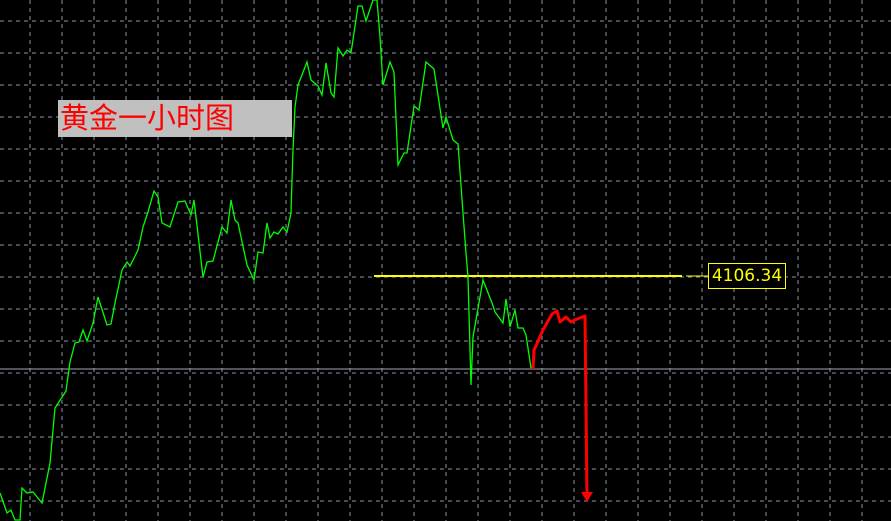 The width and height of the screenshot is (891, 521). What do you see at coordinates (747, 276) in the screenshot?
I see `level-price-label: 4106.34` at bounding box center [747, 276].